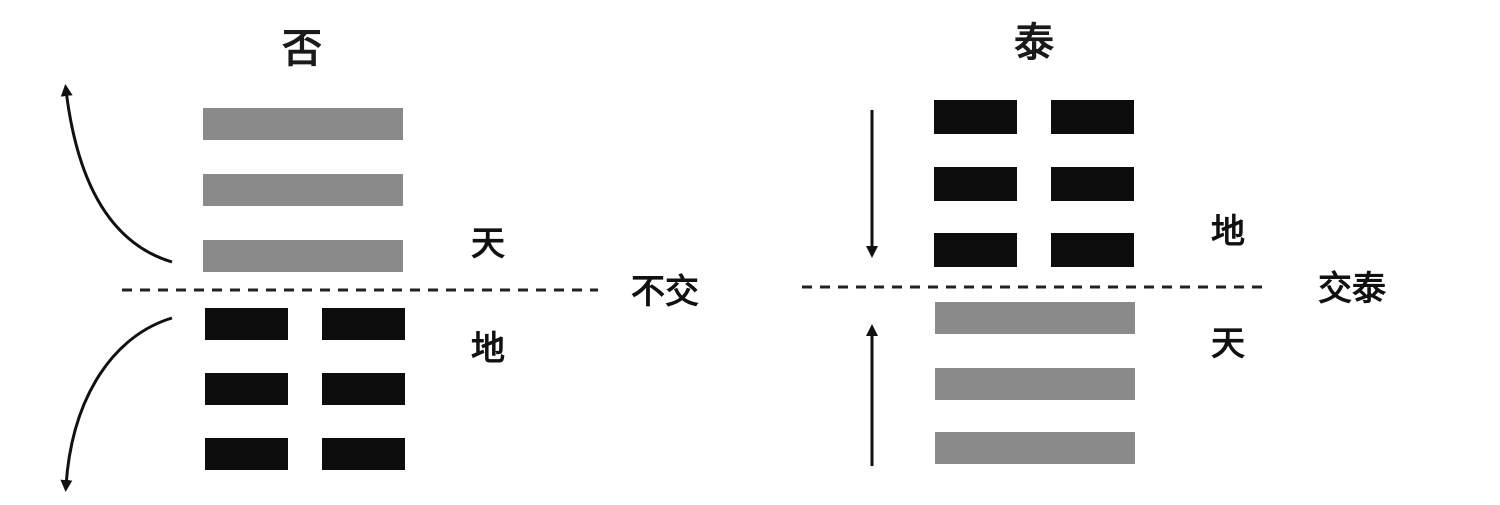 Image resolution: width=1500 pixels, height=505 pixels. What do you see at coordinates (1228, 344) in the screenshot?
I see `tai-lower-label: 天` at bounding box center [1228, 344].